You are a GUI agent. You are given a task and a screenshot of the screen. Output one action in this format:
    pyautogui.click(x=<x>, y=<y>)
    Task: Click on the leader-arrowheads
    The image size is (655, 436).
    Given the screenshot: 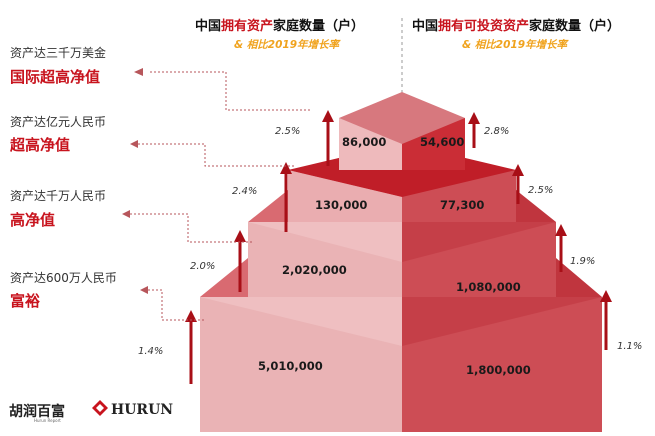 What is the action you would take?
    pyautogui.click(x=135, y=181)
    